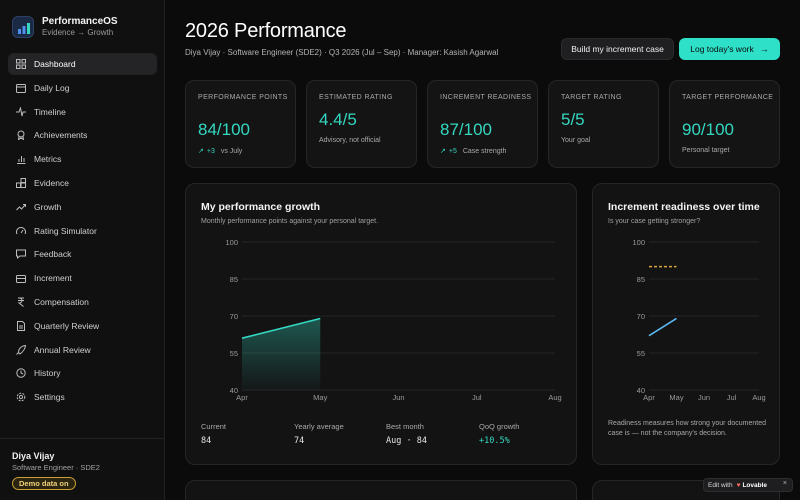 This screenshot has height=500, width=800. Describe the element at coordinates (243, 97) in the screenshot. I see `kpi-label: Performance Points` at that location.